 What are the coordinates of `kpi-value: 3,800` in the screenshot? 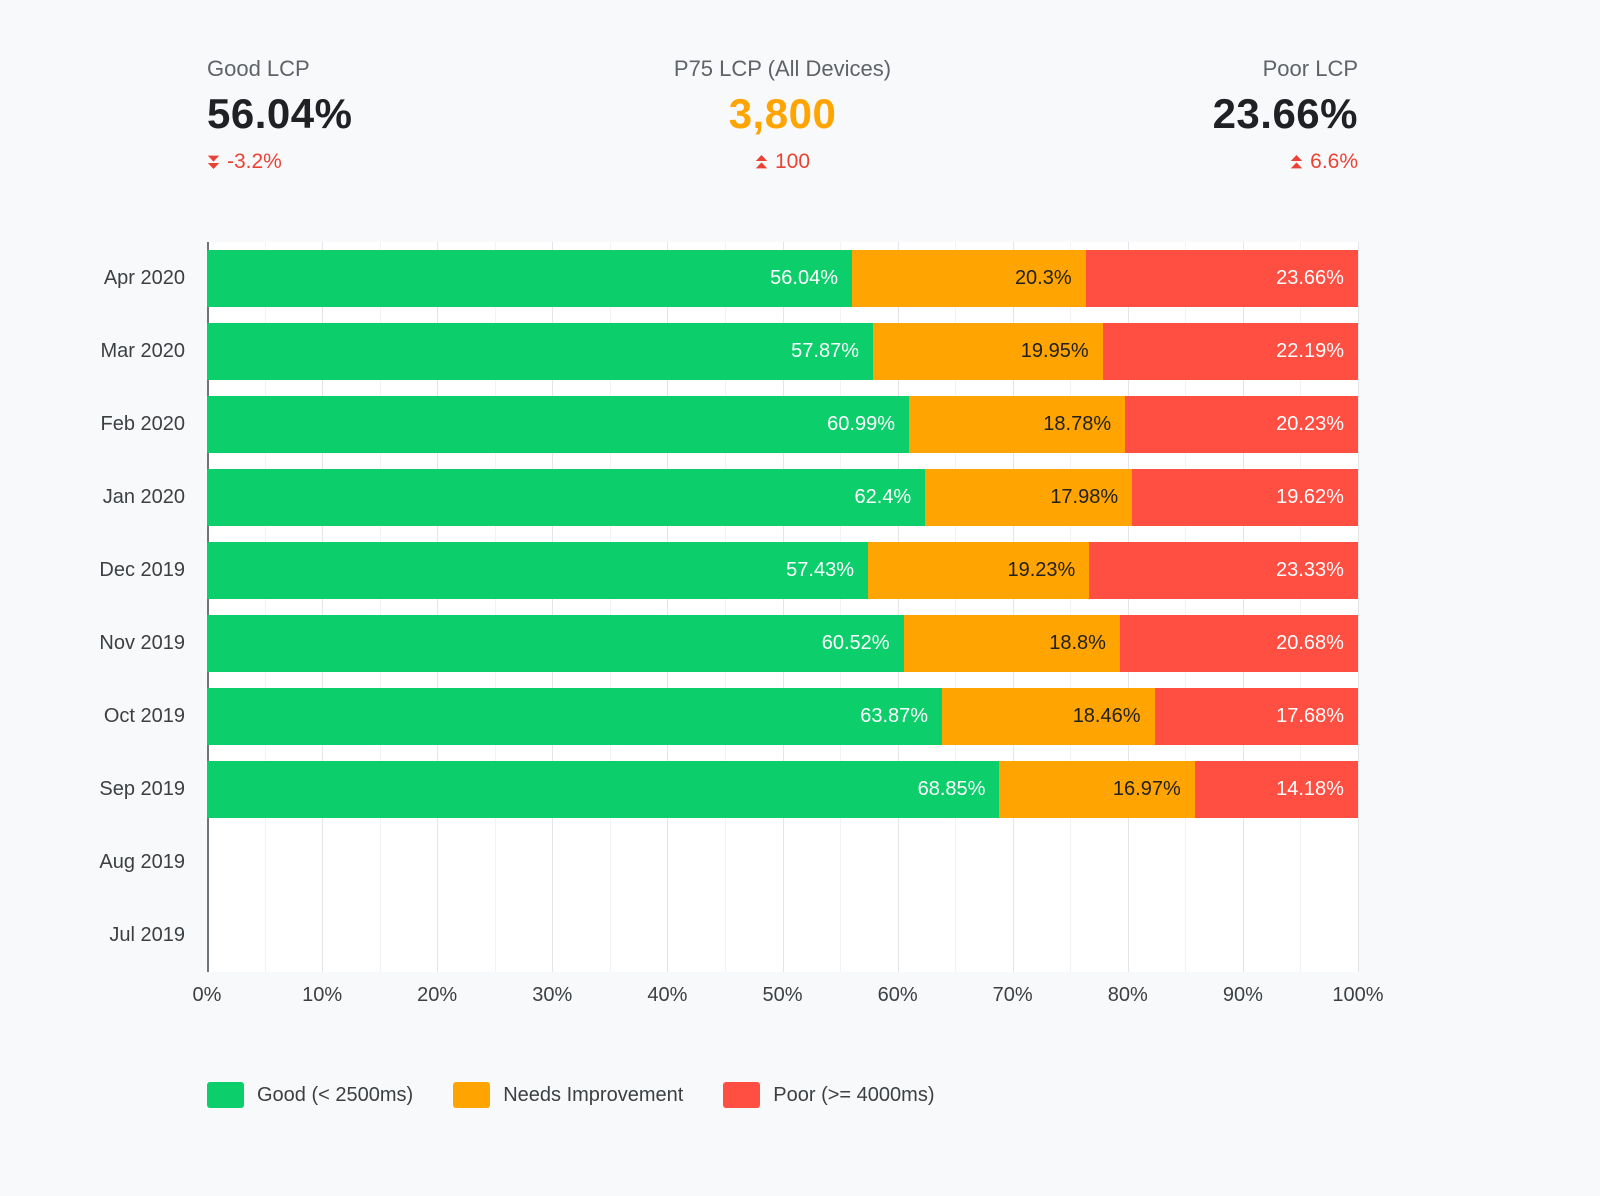 It's located at (782, 113).